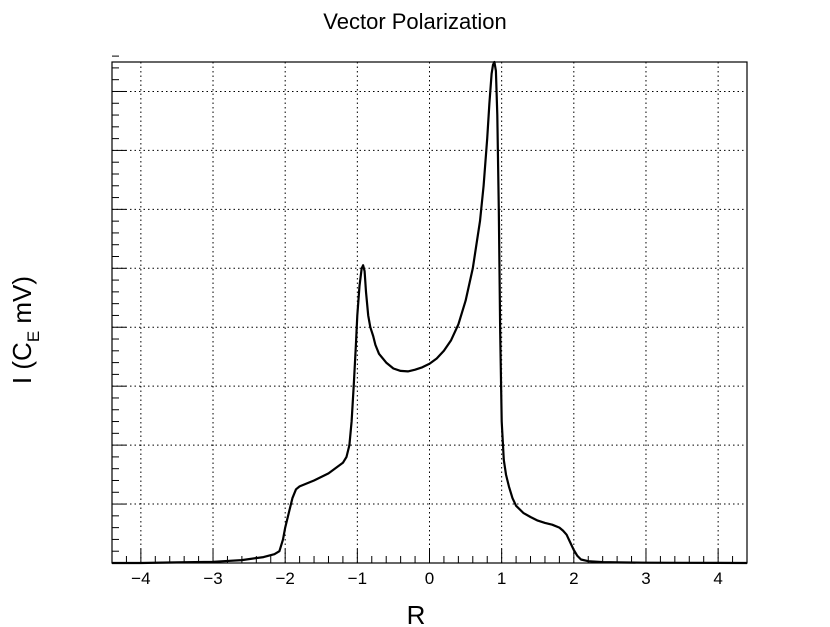 The width and height of the screenshot is (830, 627). I want to click on x-tick-labels: −4 −3 −2 −1 0 1 2 3 4, so click(427, 578).